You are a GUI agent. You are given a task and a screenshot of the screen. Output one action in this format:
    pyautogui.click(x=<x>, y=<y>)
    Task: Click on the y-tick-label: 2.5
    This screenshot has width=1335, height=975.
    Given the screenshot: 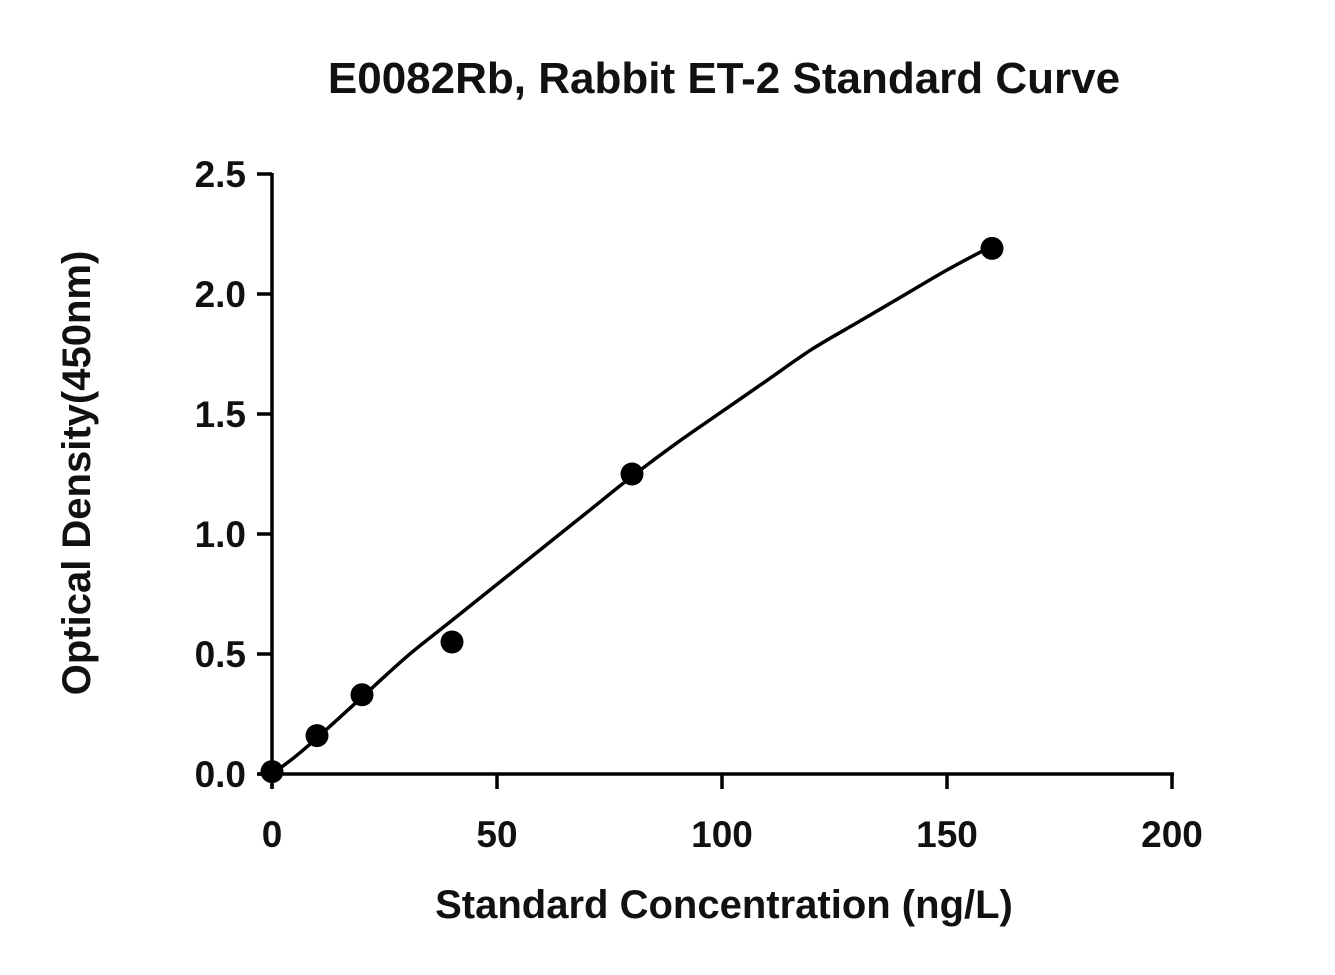 What is the action you would take?
    pyautogui.click(x=220, y=174)
    